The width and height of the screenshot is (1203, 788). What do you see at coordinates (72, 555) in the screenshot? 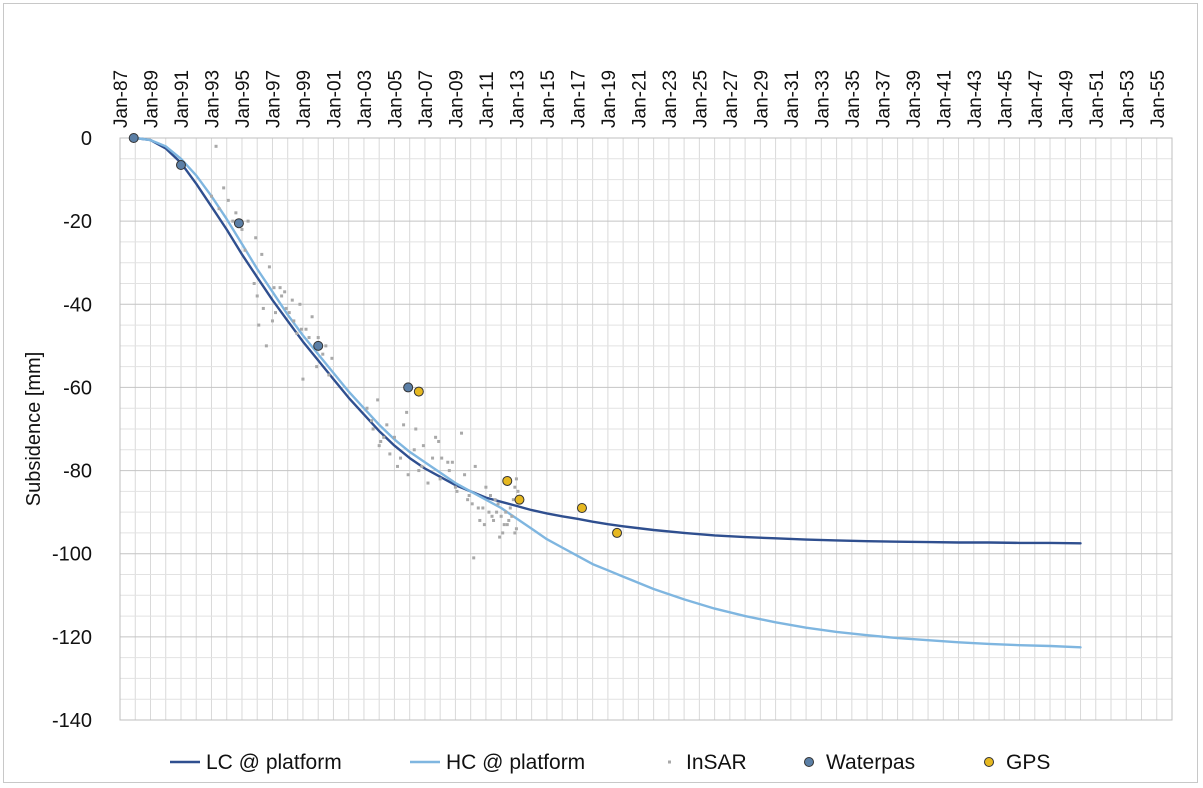
I see `y-tick-label: -100` at bounding box center [72, 555].